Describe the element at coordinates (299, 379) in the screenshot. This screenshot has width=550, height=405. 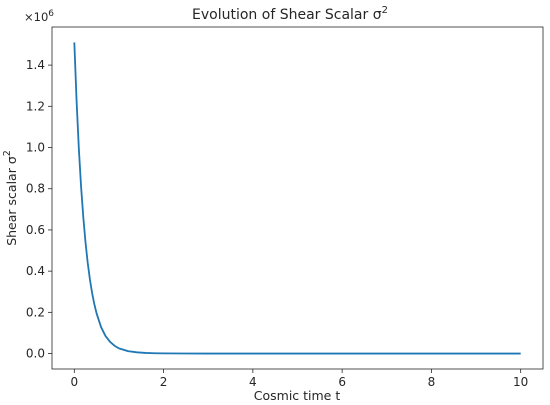
I see `x-axis: 0 2 4 6 8 10` at that location.